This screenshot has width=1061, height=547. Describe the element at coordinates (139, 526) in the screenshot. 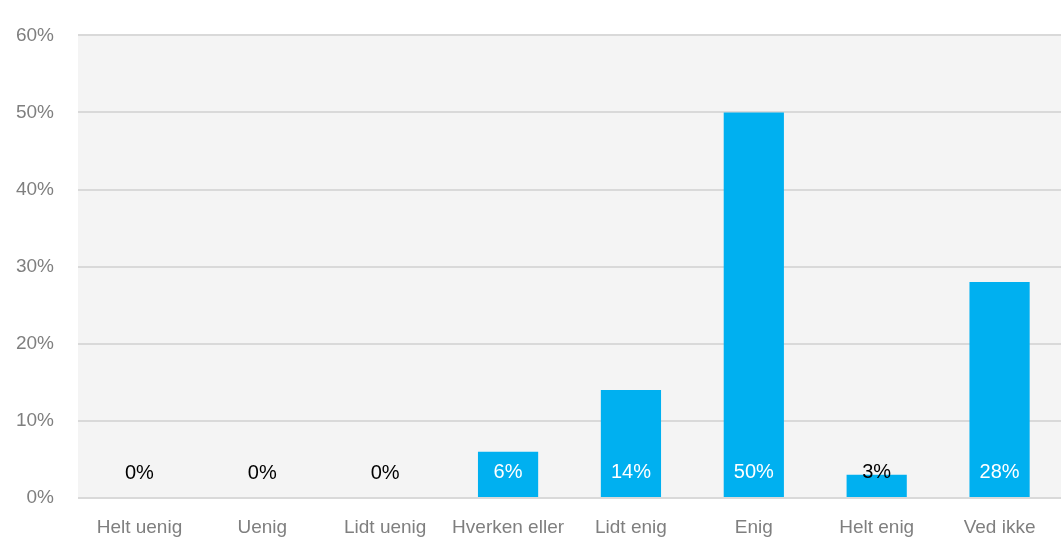

I see `x-tick-label: Helt uenig` at that location.